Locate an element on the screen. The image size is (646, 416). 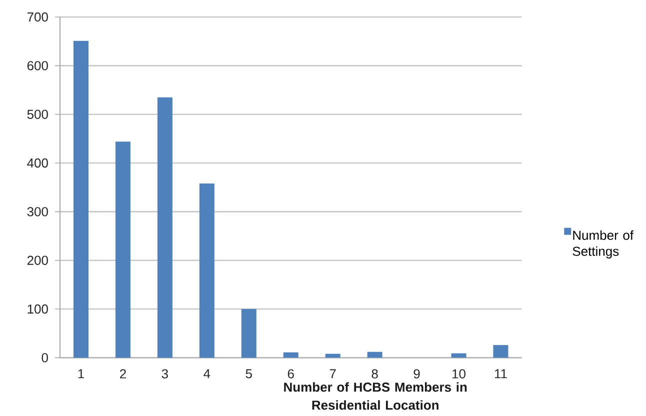
x-tick-label: 7 is located at coordinates (333, 373).